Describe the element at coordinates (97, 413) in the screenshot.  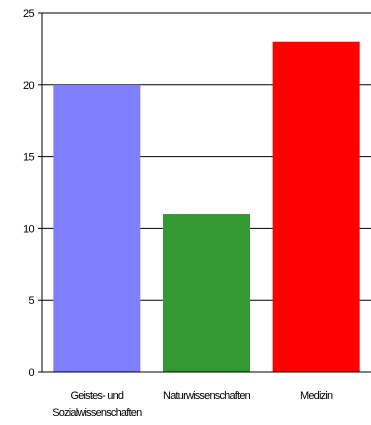
I see `x-category-label: Sozialwissenschaften` at that location.